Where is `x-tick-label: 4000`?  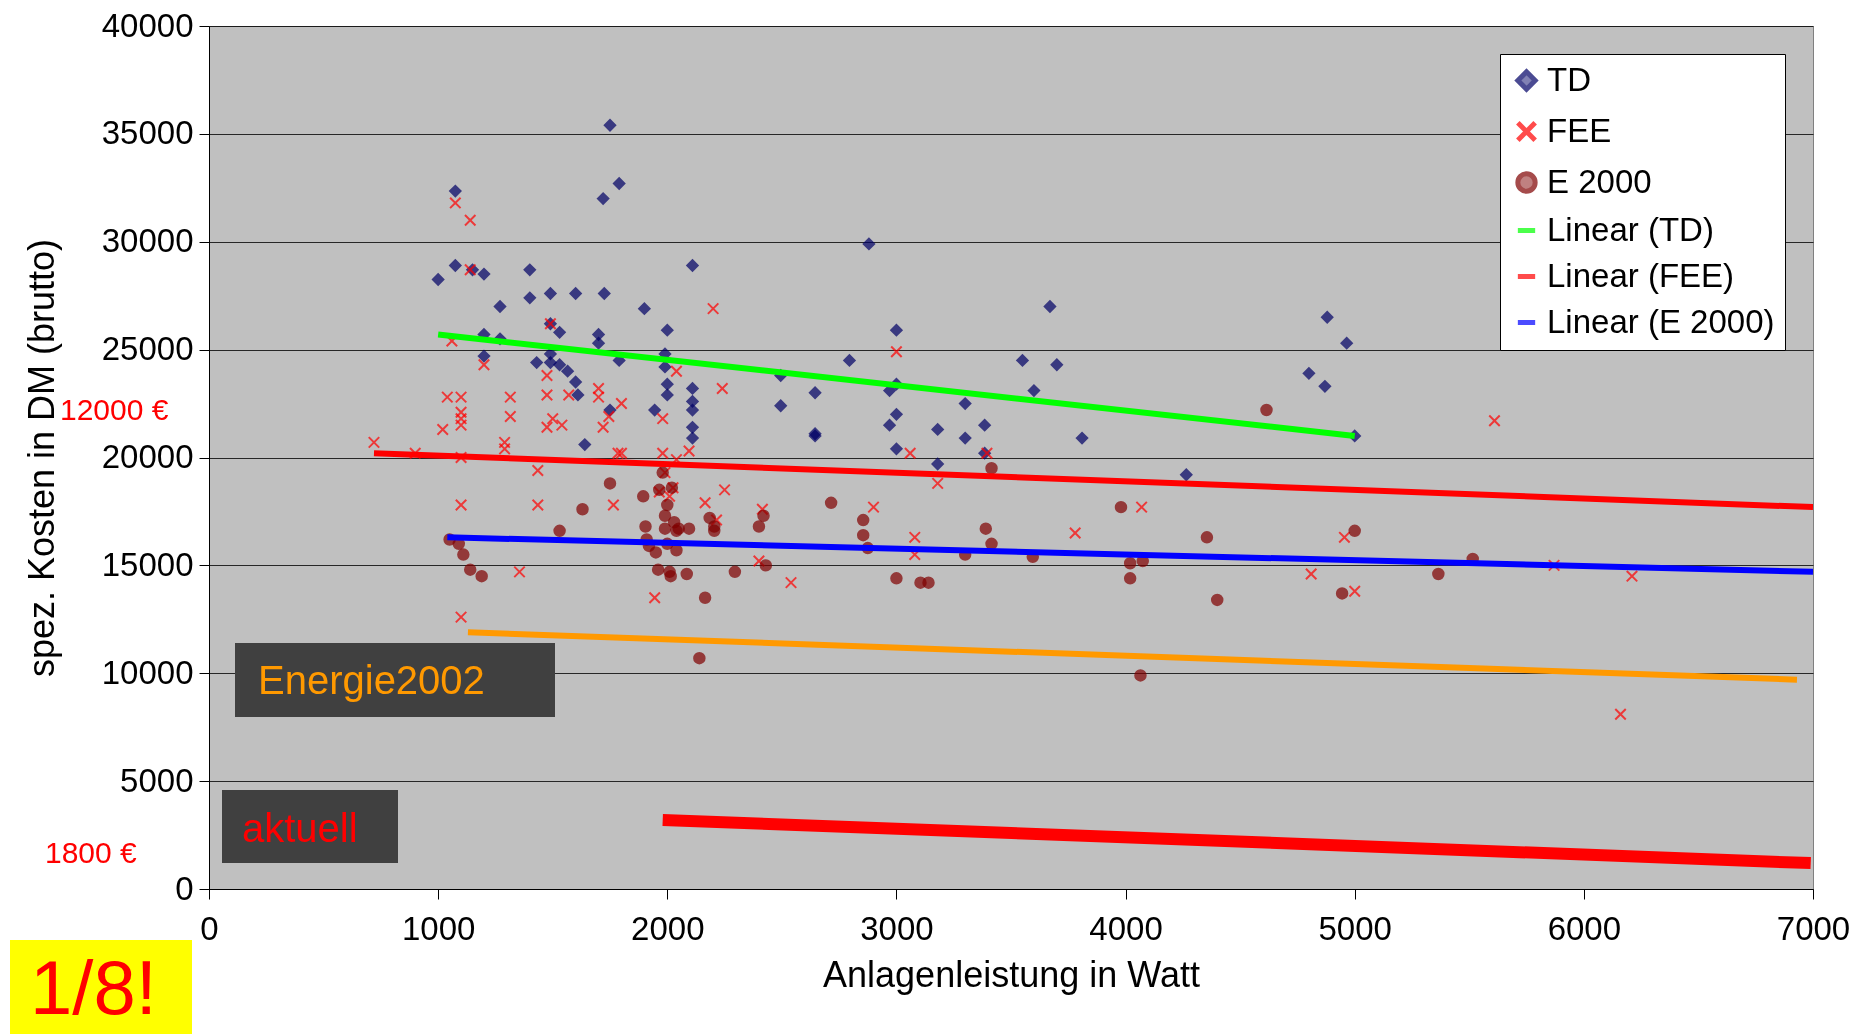 x-tick-label: 4000 is located at coordinates (1126, 928).